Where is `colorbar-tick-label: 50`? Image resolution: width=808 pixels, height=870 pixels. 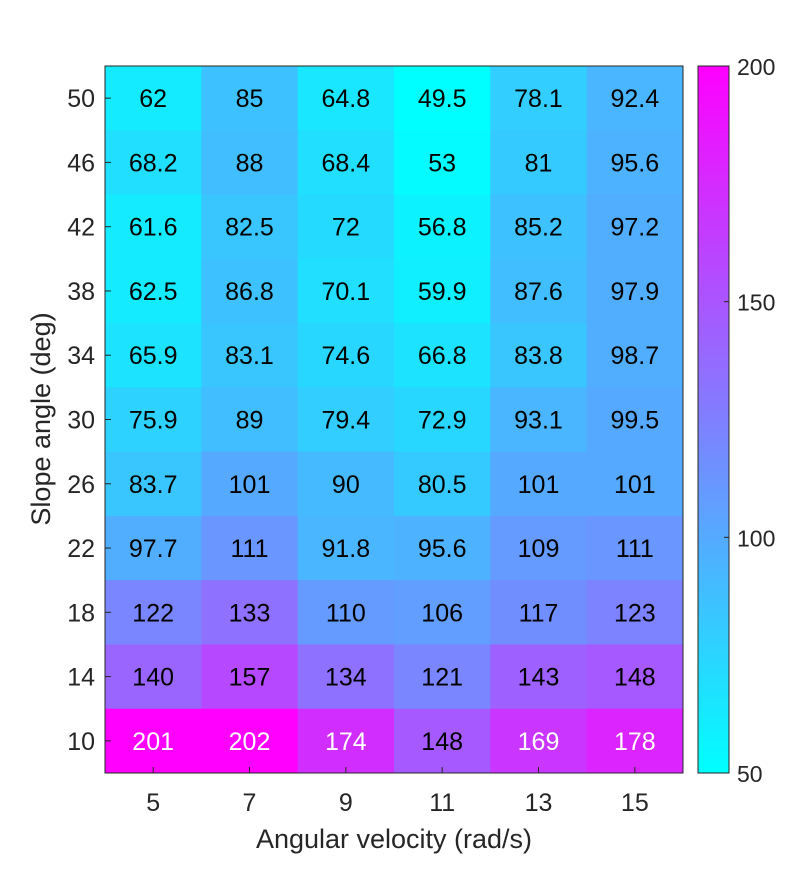
colorbar-tick-label: 50 is located at coordinates (750, 774).